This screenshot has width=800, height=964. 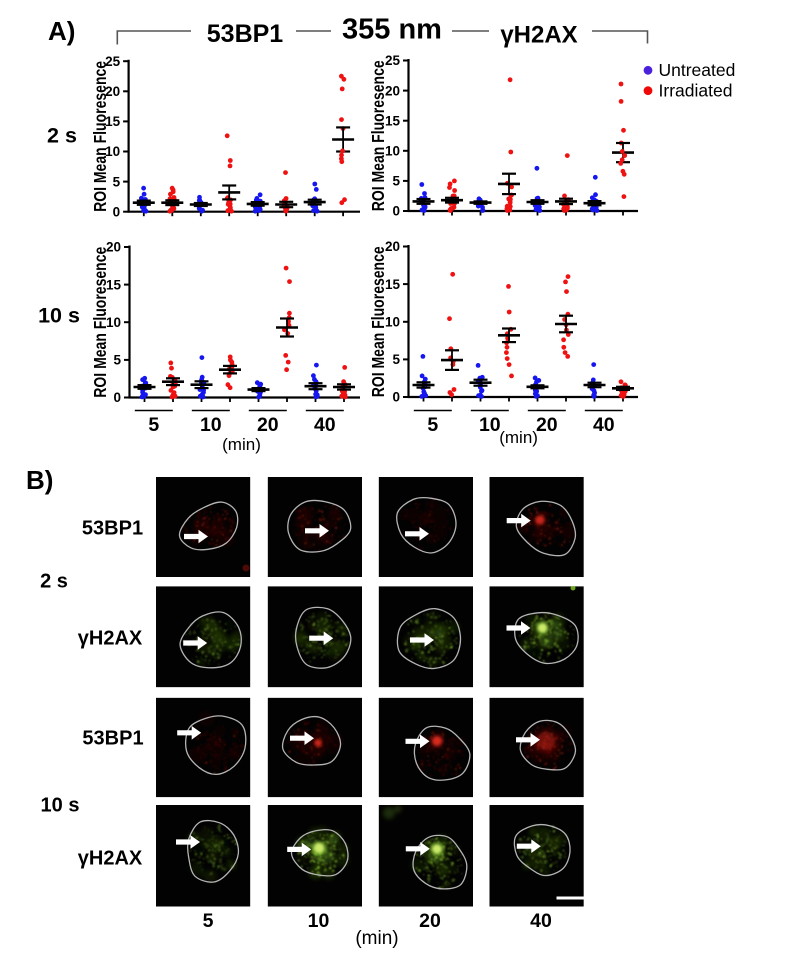 What do you see at coordinates (61, 31) in the screenshot?
I see `svg-text: A)` at bounding box center [61, 31].